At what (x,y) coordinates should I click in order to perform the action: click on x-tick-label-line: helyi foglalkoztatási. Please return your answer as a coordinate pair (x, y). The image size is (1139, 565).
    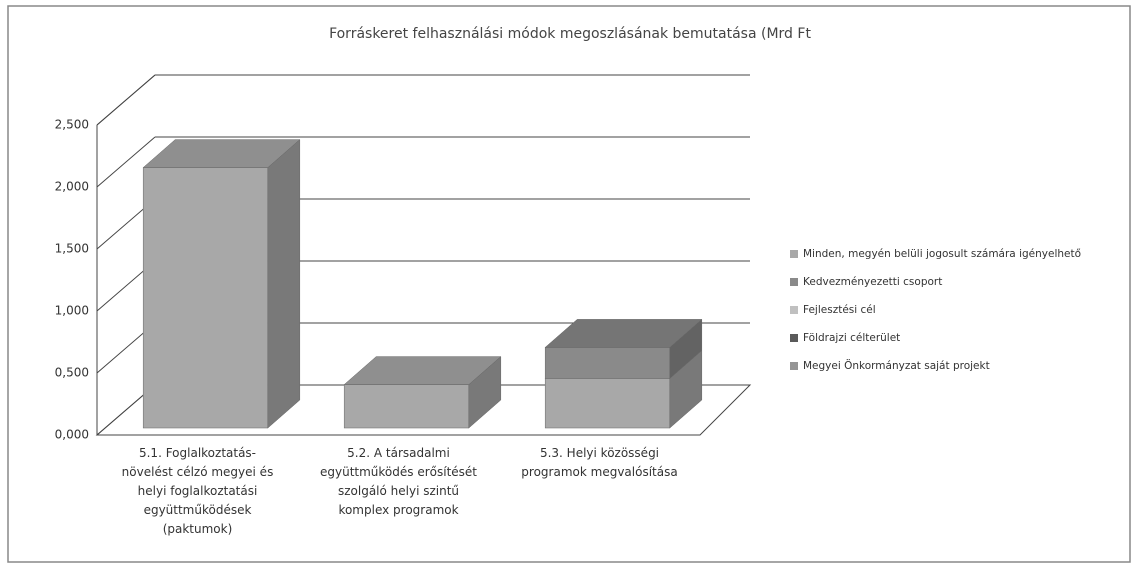
    Looking at the image, I should click on (198, 491).